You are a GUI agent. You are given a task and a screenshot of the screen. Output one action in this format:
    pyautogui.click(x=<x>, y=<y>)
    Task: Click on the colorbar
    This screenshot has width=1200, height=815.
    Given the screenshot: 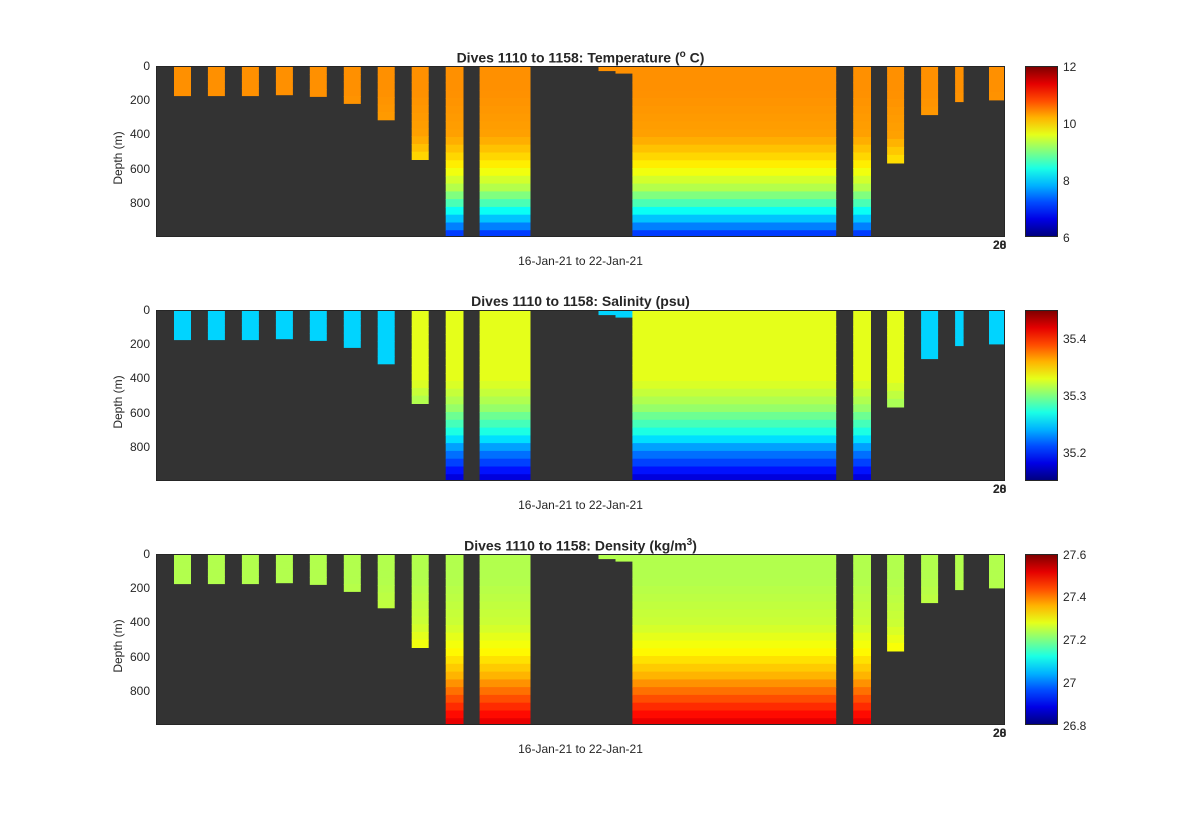 What is the action you would take?
    pyautogui.click(x=1041, y=395)
    